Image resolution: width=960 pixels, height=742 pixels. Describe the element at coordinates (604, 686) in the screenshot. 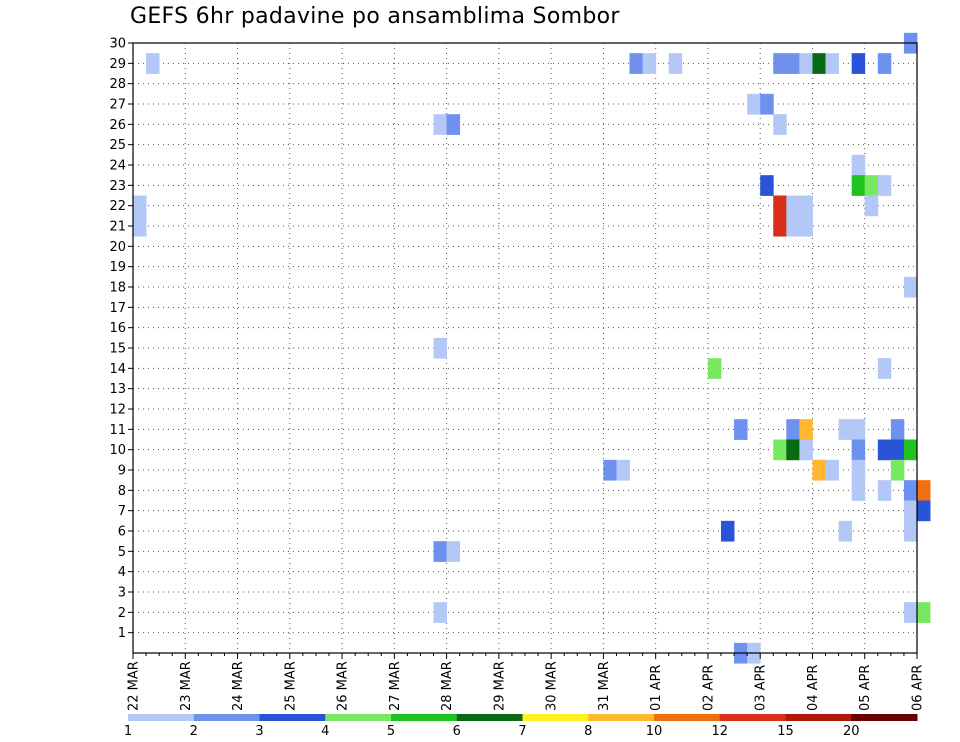

I see `x-tick-label: 31 MAR` at that location.